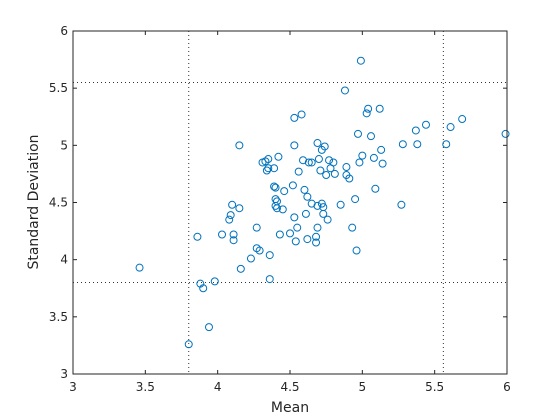  Describe the element at coordinates (58, 317) in the screenshot. I see `y-tick-label: 3.5` at that location.